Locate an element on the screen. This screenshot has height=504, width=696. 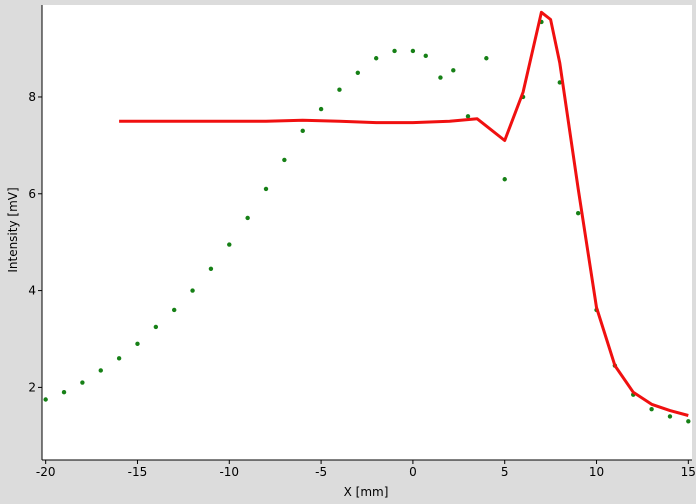
x-tick-label: 15 is located at coordinates (688, 472).